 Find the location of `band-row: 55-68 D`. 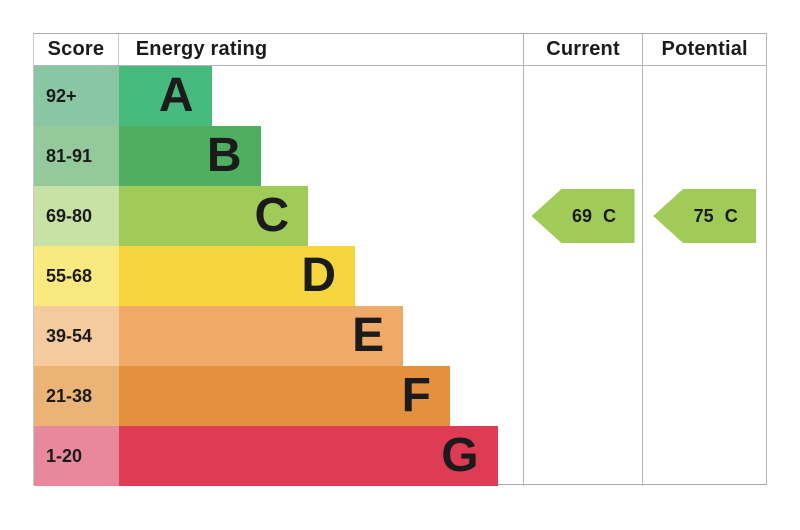

band-row: 55-68 D is located at coordinates (400, 276).